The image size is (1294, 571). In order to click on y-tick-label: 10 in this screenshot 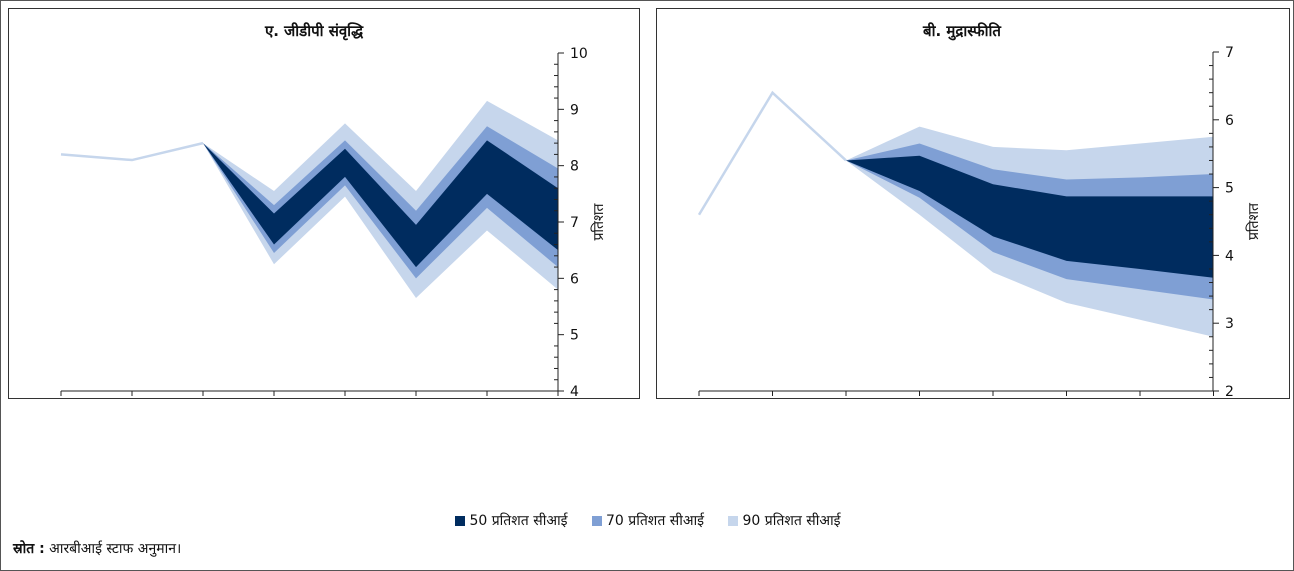, I will do `click(579, 54)`.